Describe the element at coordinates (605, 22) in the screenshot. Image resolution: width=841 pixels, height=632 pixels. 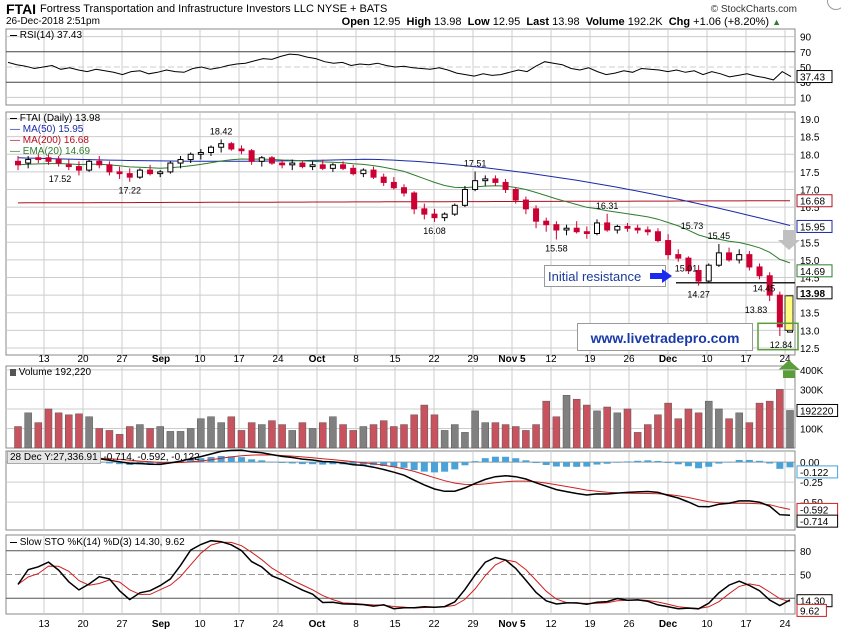
I see `volume-label: Volume` at that location.